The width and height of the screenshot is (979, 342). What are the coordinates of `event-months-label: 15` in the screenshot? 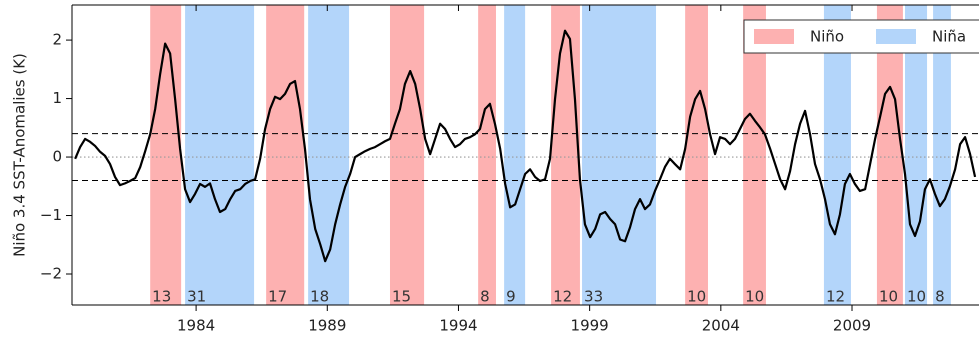 It's located at (401, 297).